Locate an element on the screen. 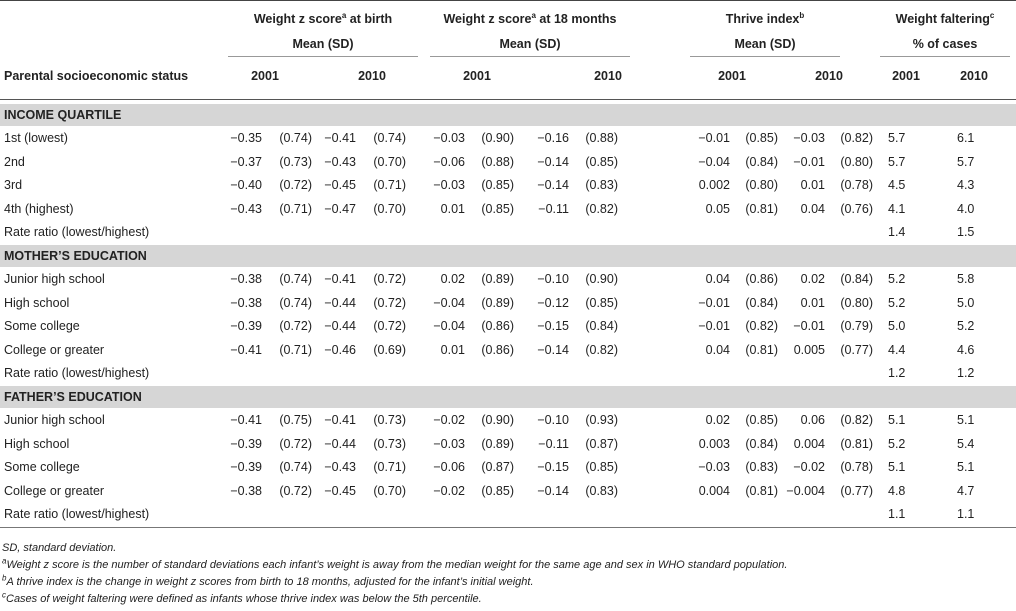 This screenshot has height=611, width=1016. cell-m10sd: (0.85) is located at coordinates (601, 161).